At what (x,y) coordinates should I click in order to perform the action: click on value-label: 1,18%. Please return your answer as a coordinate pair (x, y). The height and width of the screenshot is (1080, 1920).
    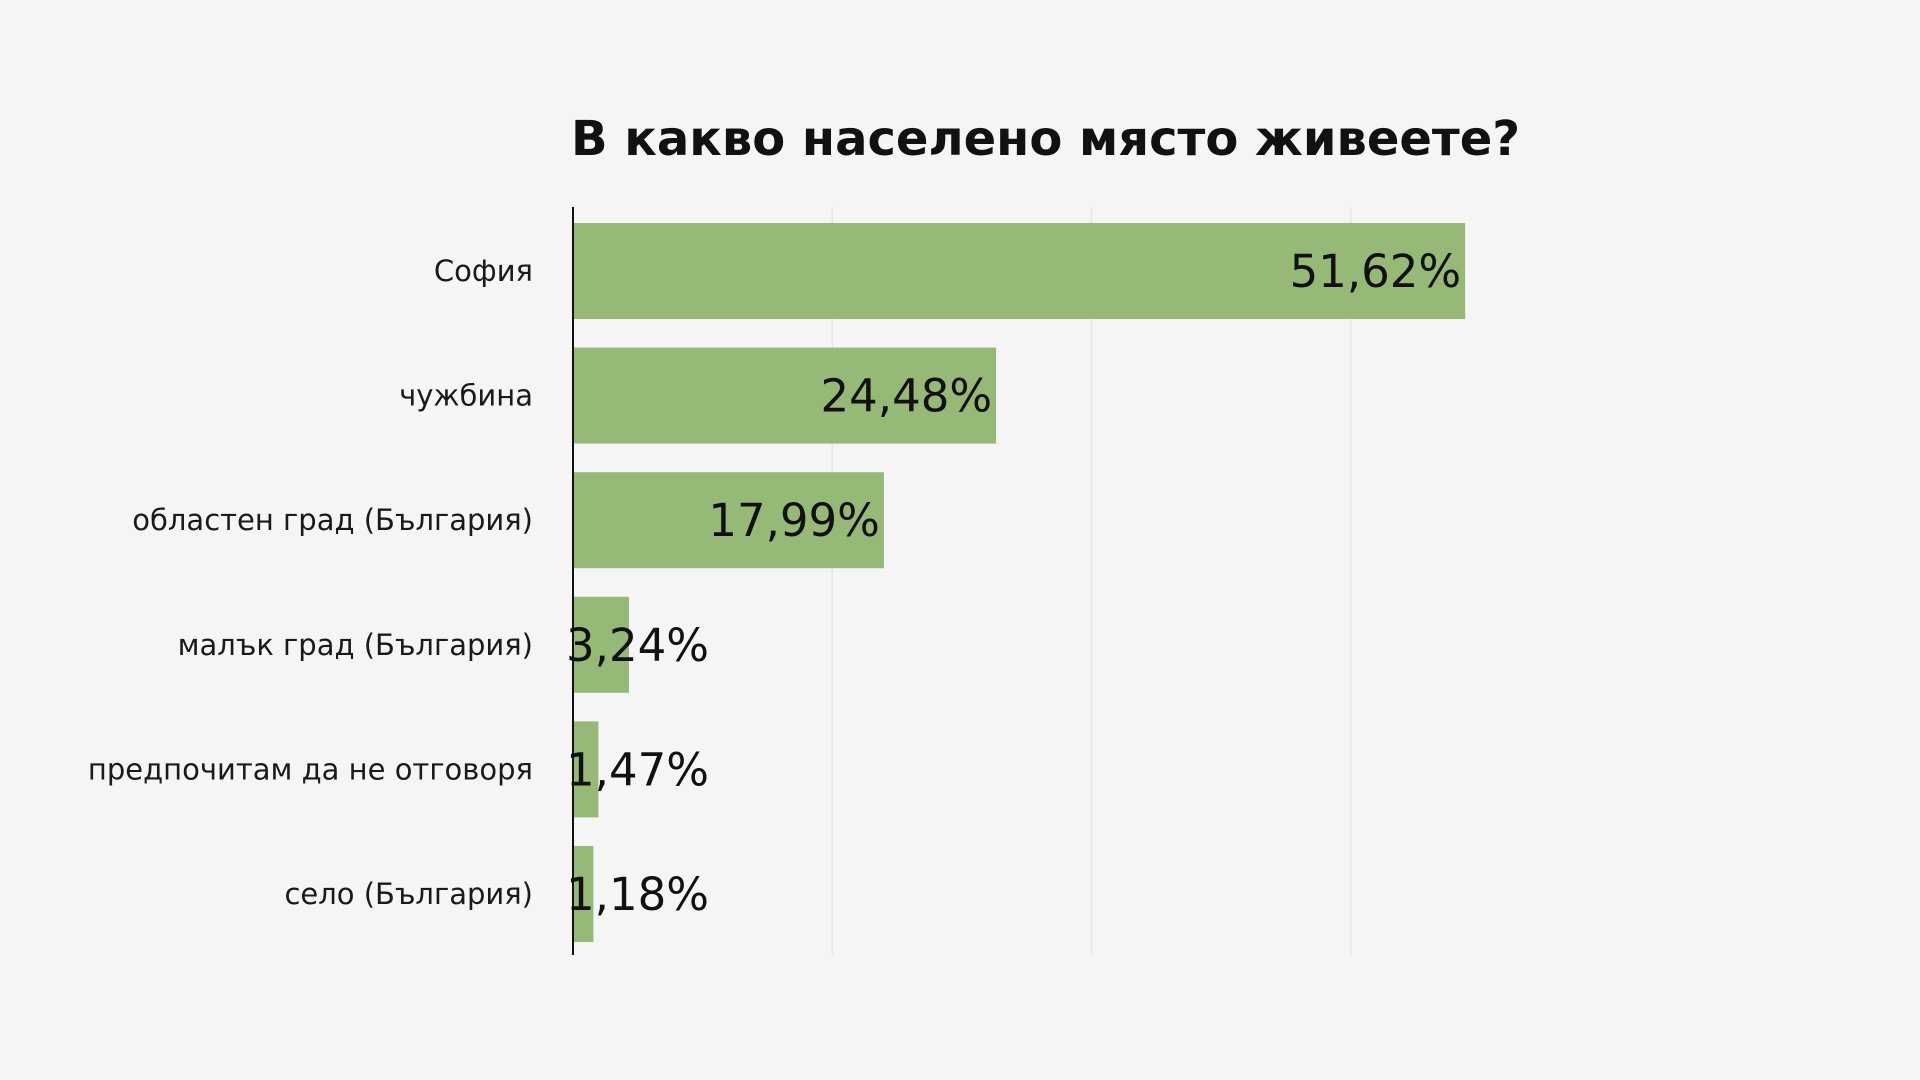
    Looking at the image, I should click on (637, 894).